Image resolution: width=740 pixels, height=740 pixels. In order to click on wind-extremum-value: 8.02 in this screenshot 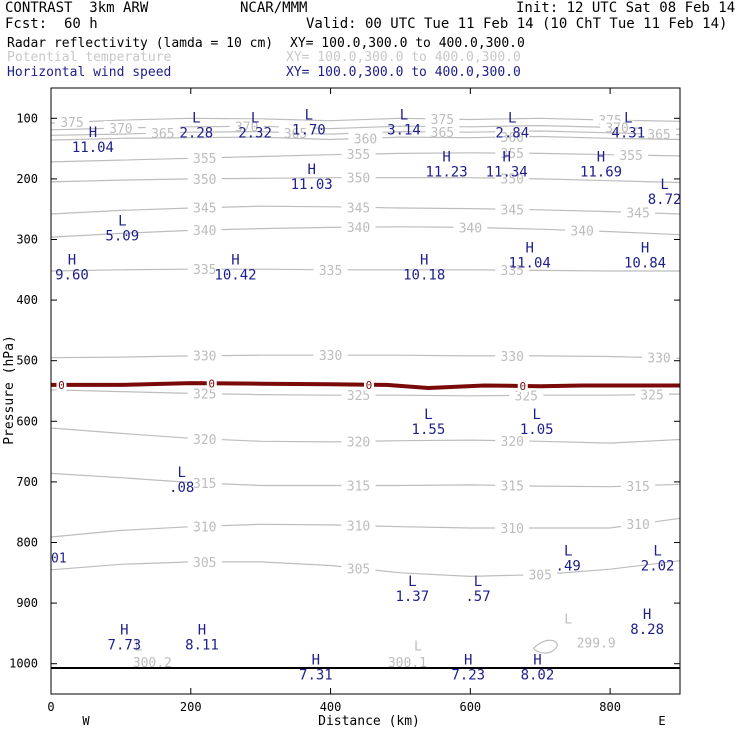, I will do `click(538, 676)`.